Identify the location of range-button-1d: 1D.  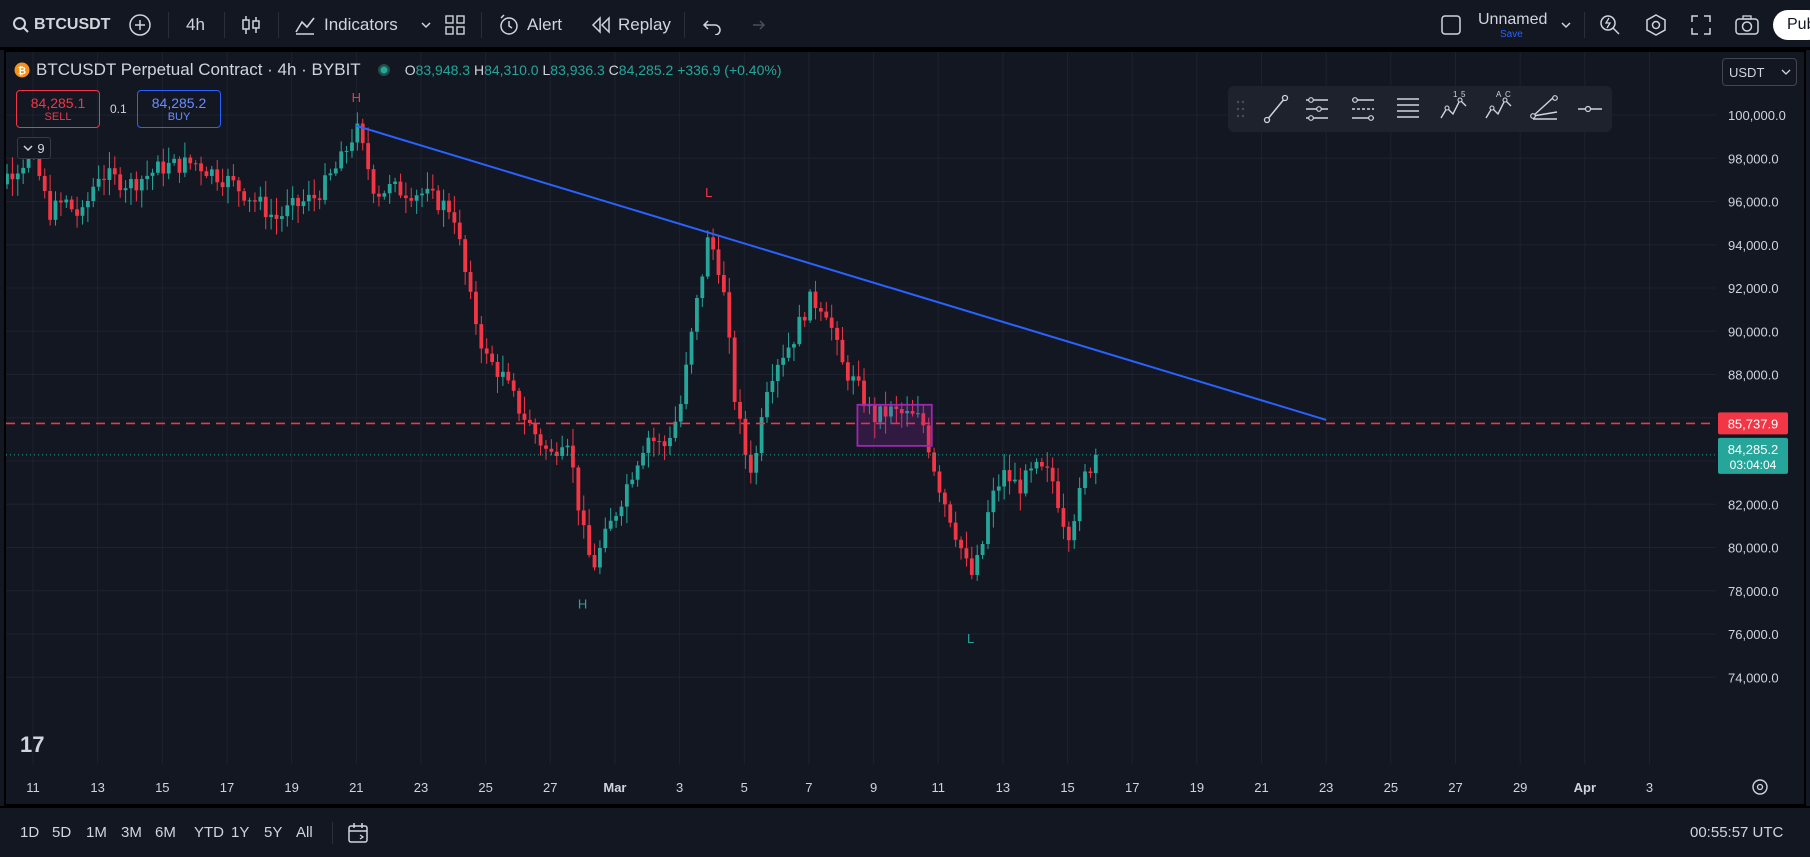
(30, 832).